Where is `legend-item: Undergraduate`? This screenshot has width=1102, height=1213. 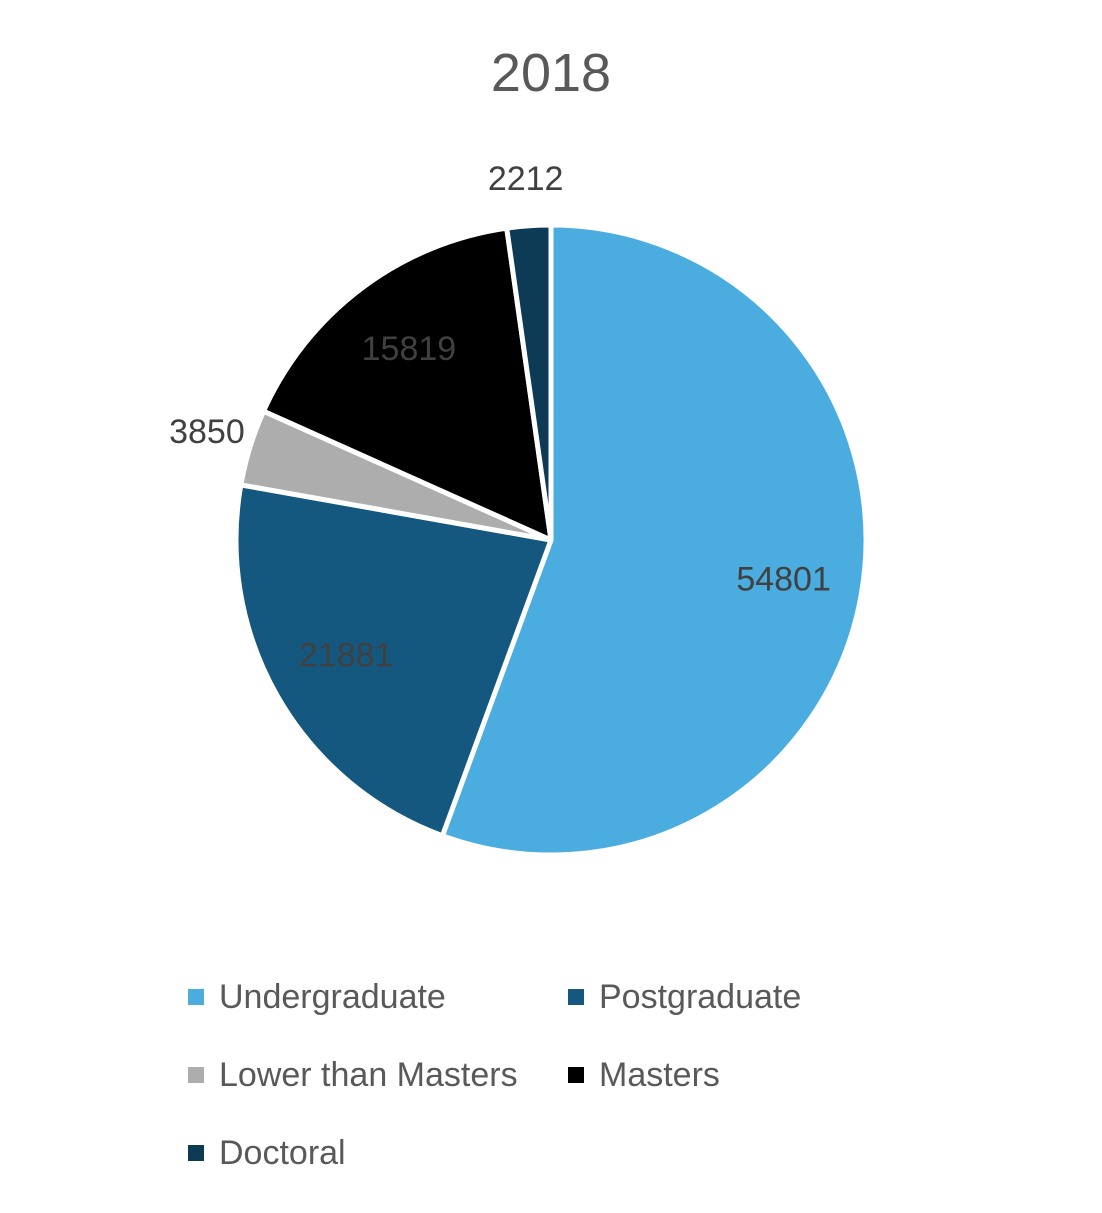 legend-item: Undergraduate is located at coordinates (378, 997).